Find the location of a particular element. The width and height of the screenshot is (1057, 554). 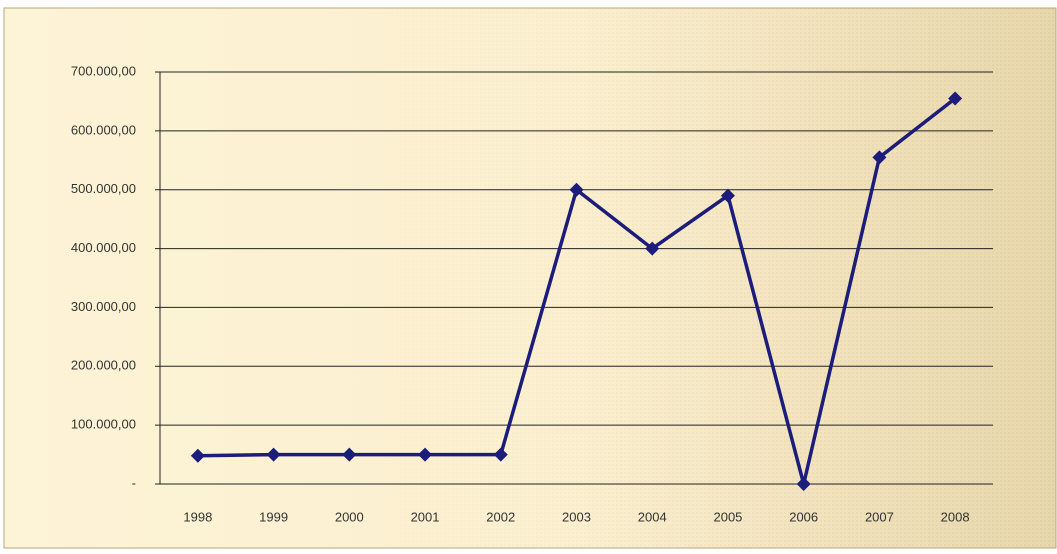

y-tick-label: 100.000,00 is located at coordinates (103, 424).